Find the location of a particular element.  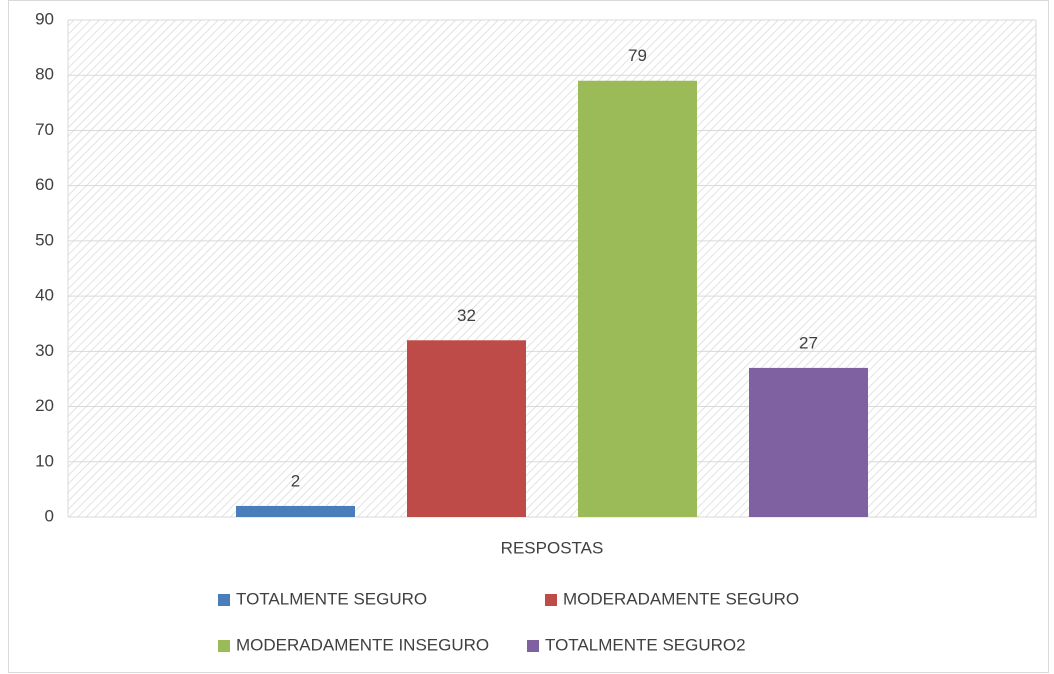

y-tick-label: 80 is located at coordinates (44, 74).